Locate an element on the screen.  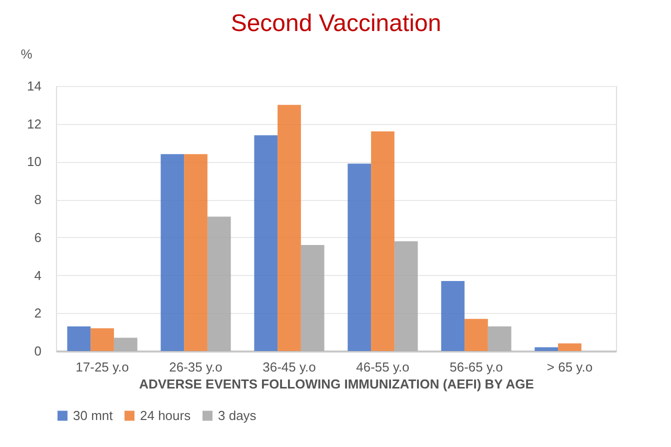
y-tick-label: 10 is located at coordinates (34, 162).